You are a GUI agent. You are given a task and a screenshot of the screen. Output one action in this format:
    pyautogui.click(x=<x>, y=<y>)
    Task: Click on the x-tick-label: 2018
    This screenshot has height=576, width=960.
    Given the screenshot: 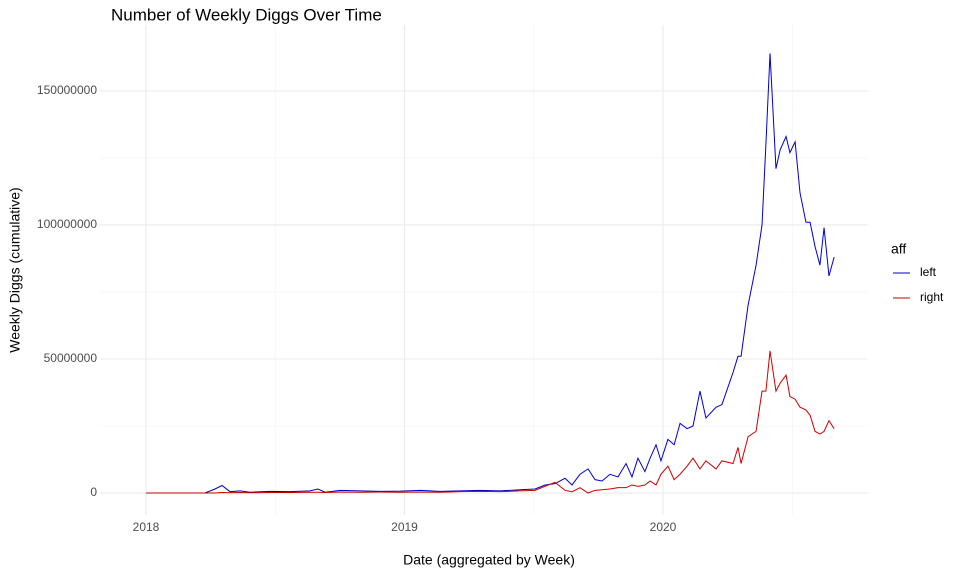 What is the action you would take?
    pyautogui.click(x=146, y=527)
    